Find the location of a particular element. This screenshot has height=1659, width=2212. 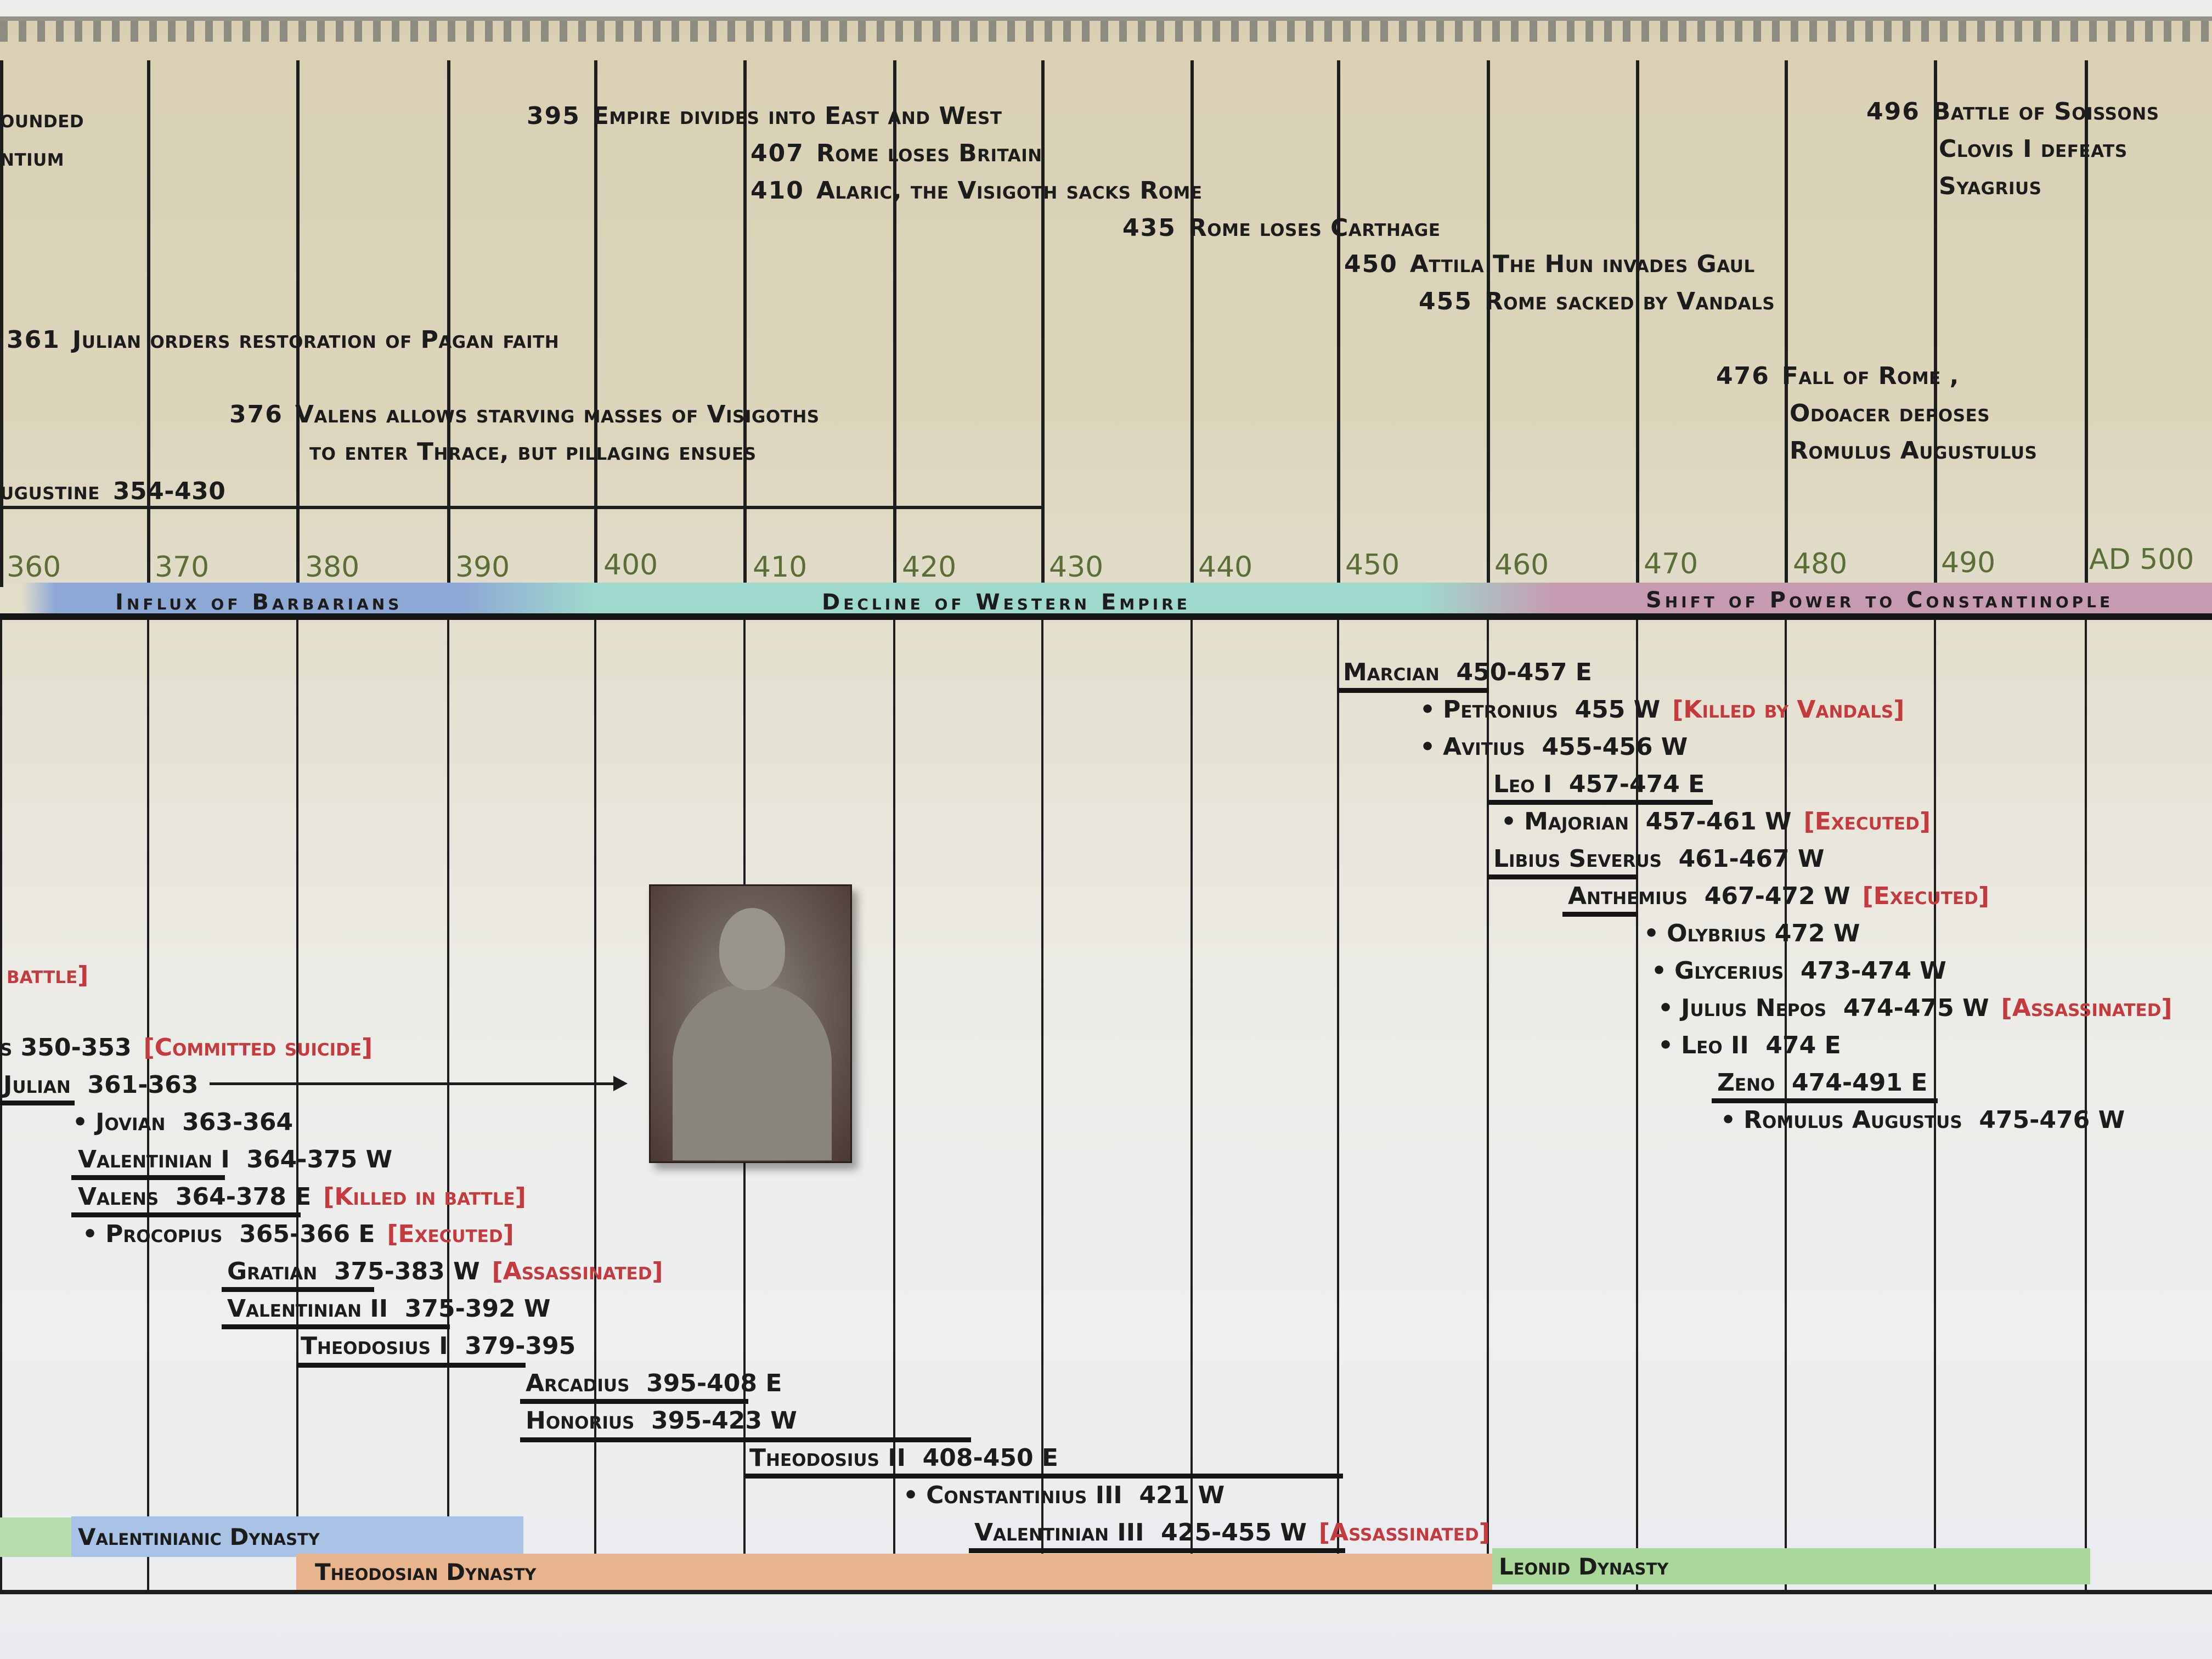

emperor-fragment: battle] is located at coordinates (48, 975).